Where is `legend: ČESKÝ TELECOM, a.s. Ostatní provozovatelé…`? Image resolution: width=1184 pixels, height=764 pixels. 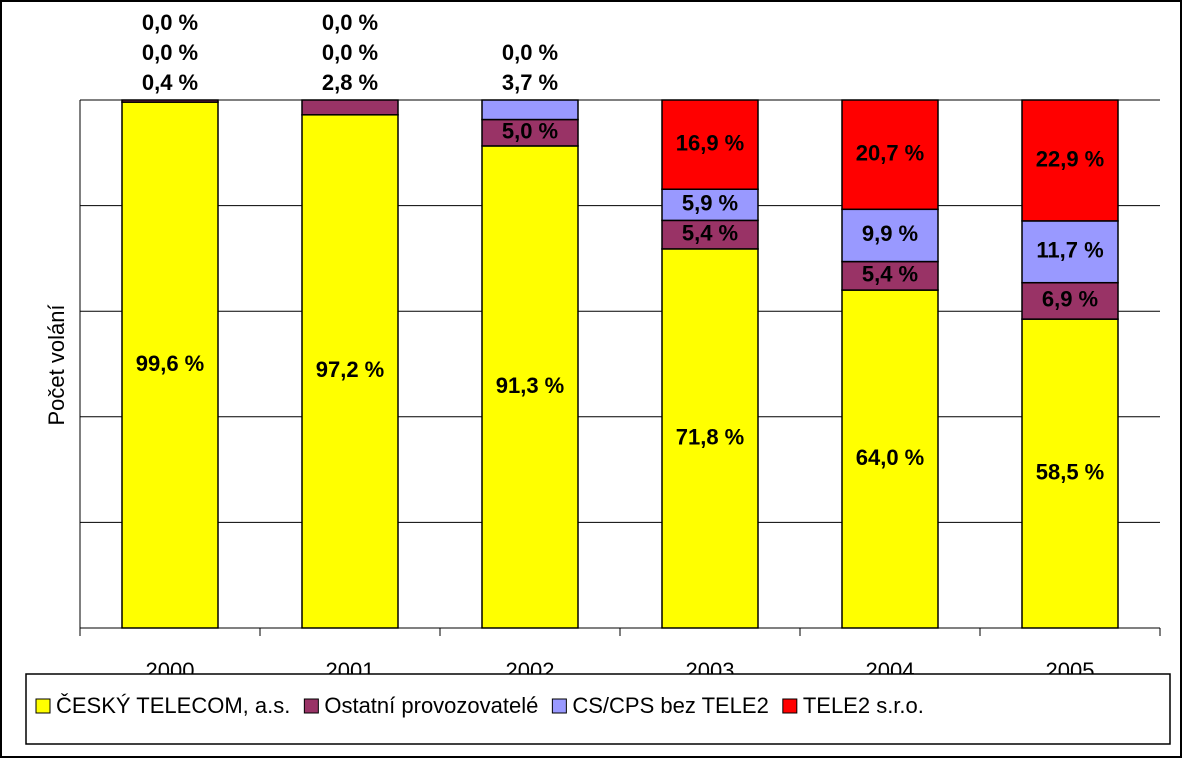 legend: ČESKÝ TELECOM, a.s. Ostatní provozovatelé… is located at coordinates (598, 709).